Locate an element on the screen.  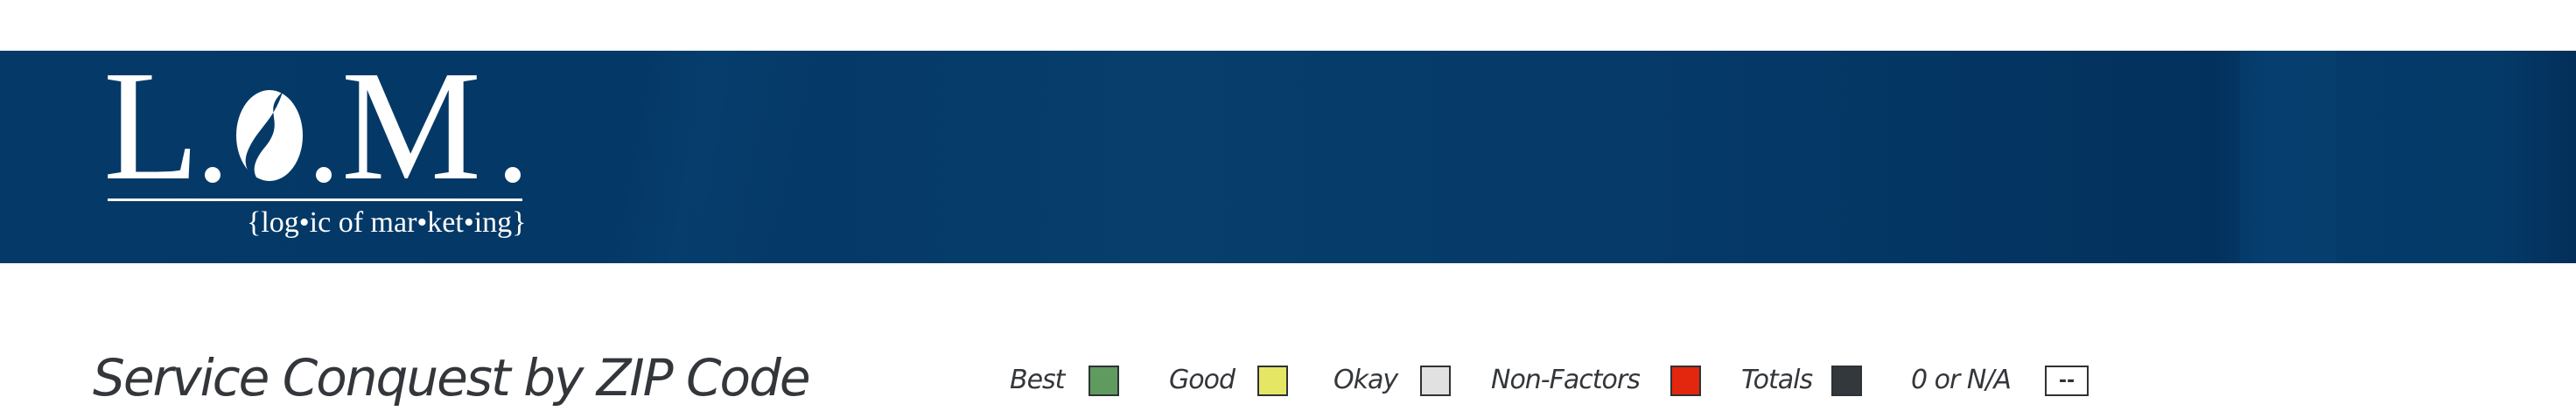
legend-label: Best is located at coordinates (1037, 380).